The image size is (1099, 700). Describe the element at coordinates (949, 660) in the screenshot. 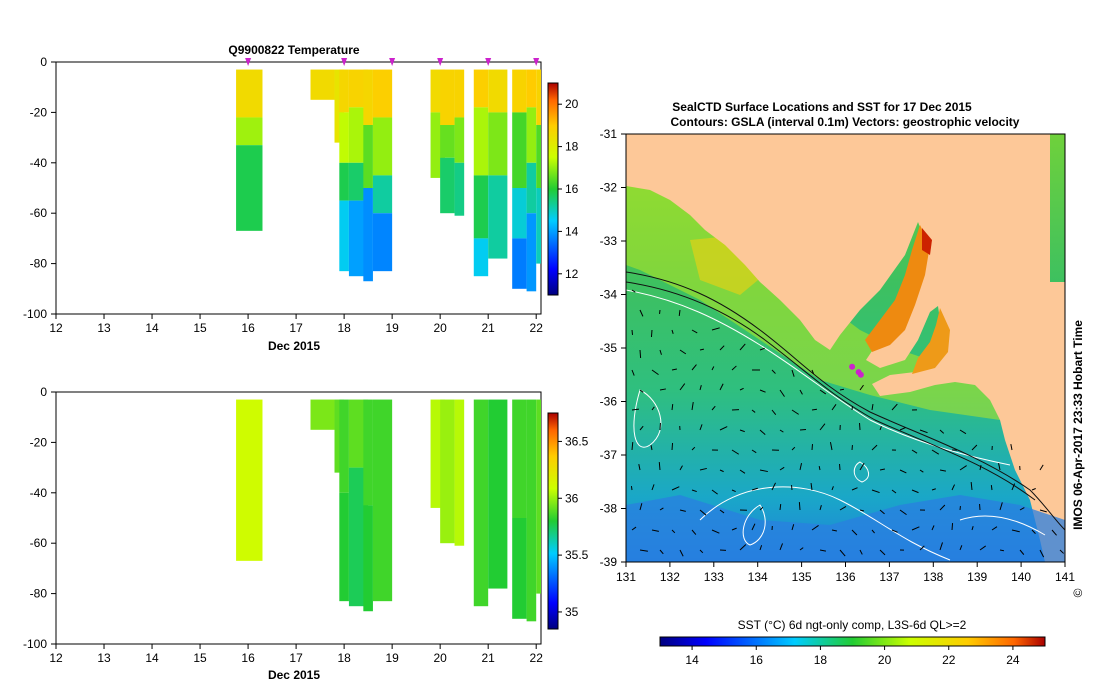

I see `sst-colorbar-tick-label: 22` at that location.